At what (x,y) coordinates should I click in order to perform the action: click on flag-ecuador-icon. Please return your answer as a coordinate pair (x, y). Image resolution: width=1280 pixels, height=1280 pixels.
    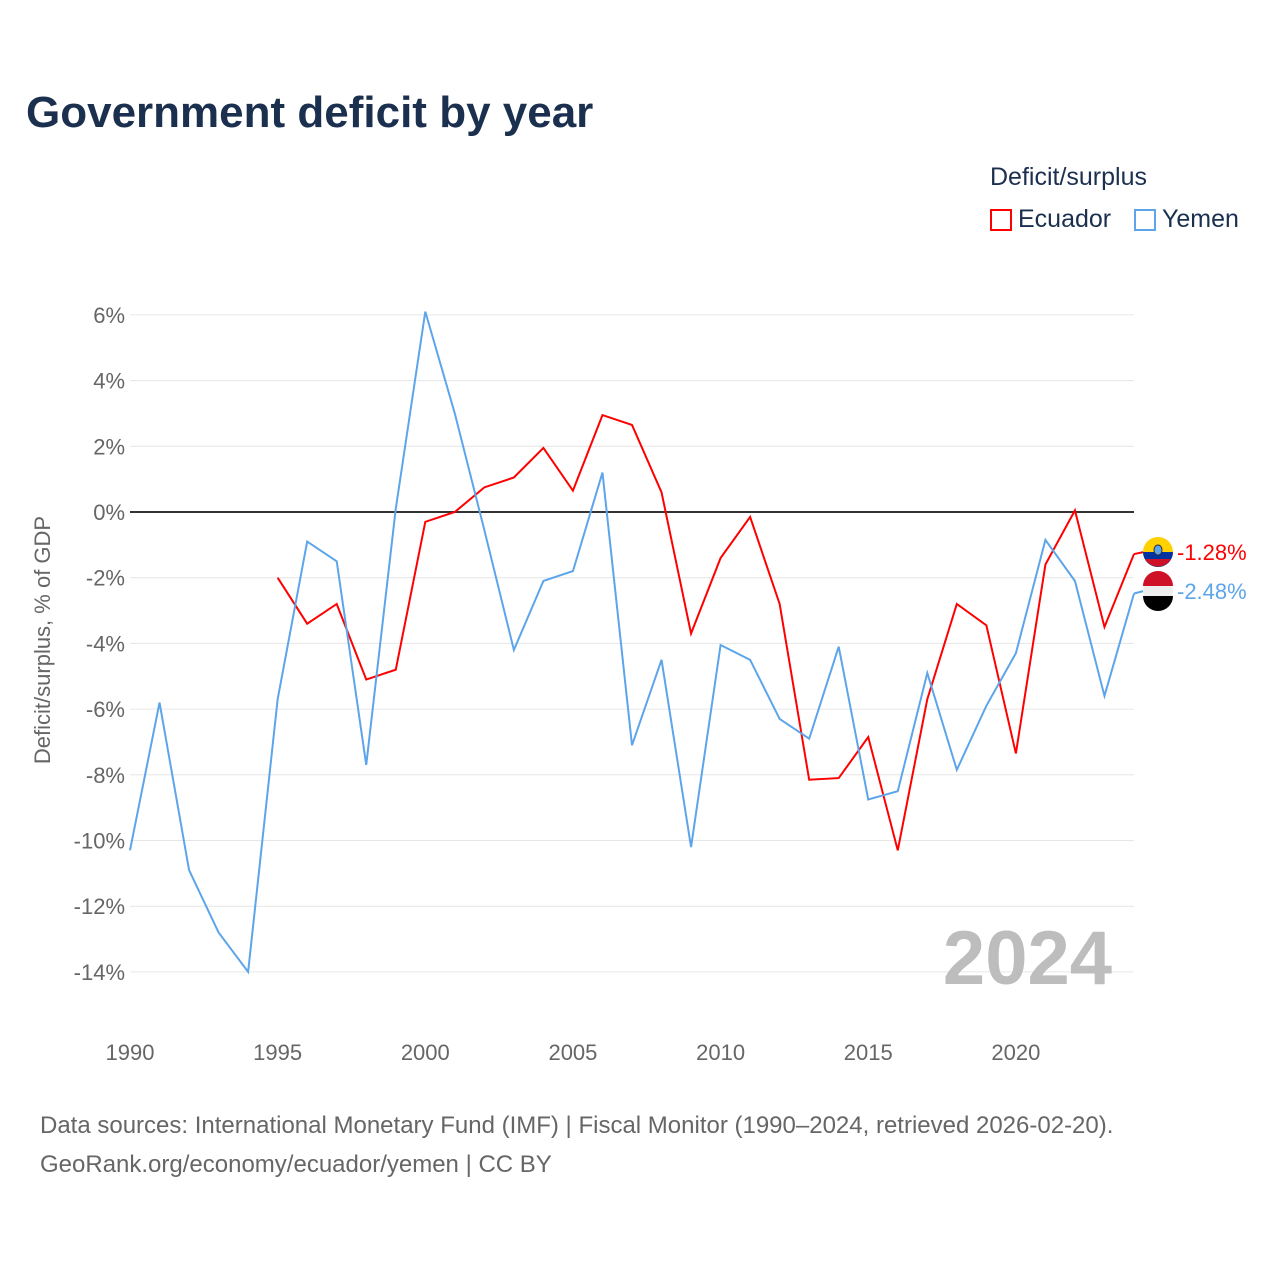
    Looking at the image, I should click on (1158, 552).